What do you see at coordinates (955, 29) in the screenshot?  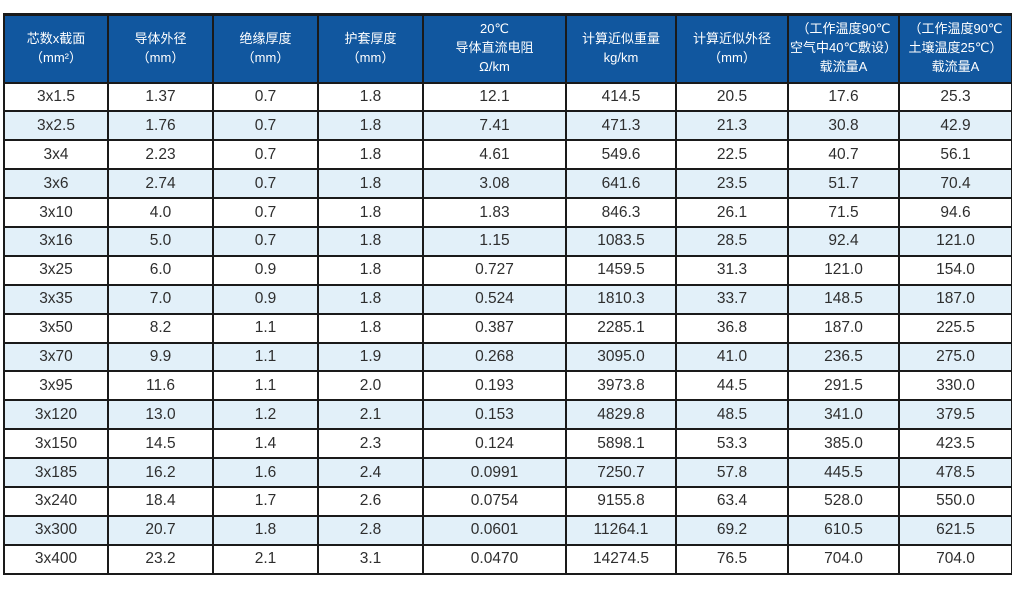 I see `header-line: （工作温度90℃` at bounding box center [955, 29].